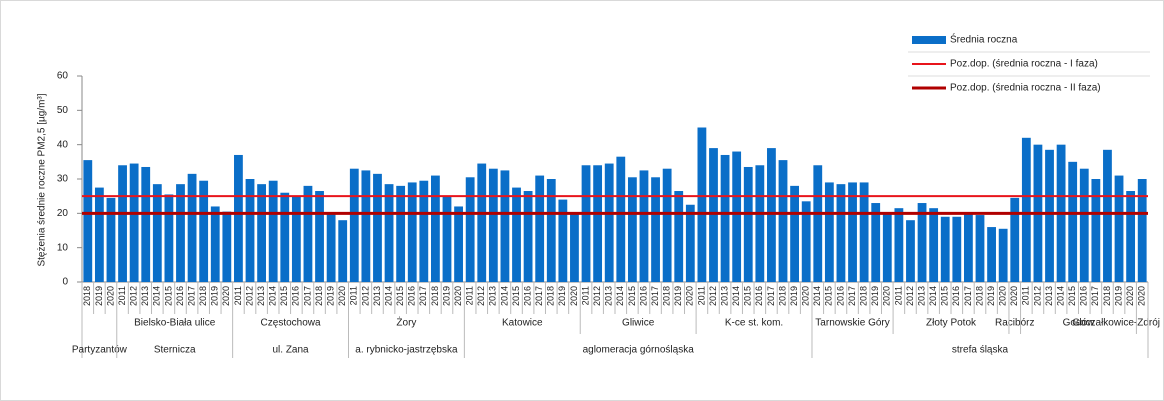  Describe the element at coordinates (175, 323) in the screenshot. I see `station-label: Bielsko-Biała ulice` at that location.